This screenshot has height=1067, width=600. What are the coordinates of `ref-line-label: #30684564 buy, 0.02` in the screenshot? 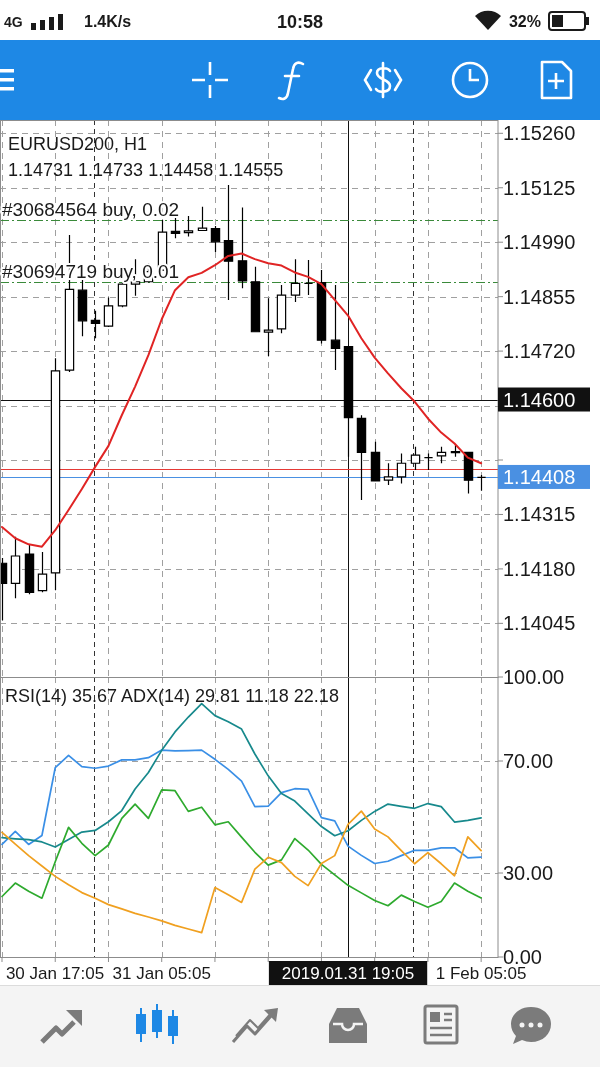 It's located at (91, 210).